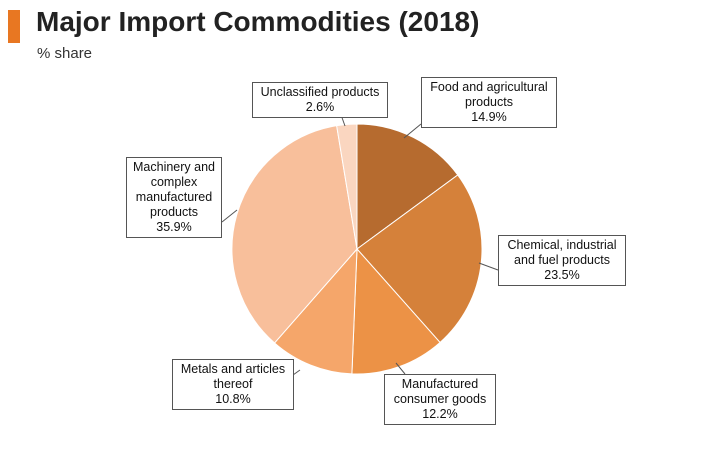 The image size is (702, 451). I want to click on leader-line-food, so click(412, 131).